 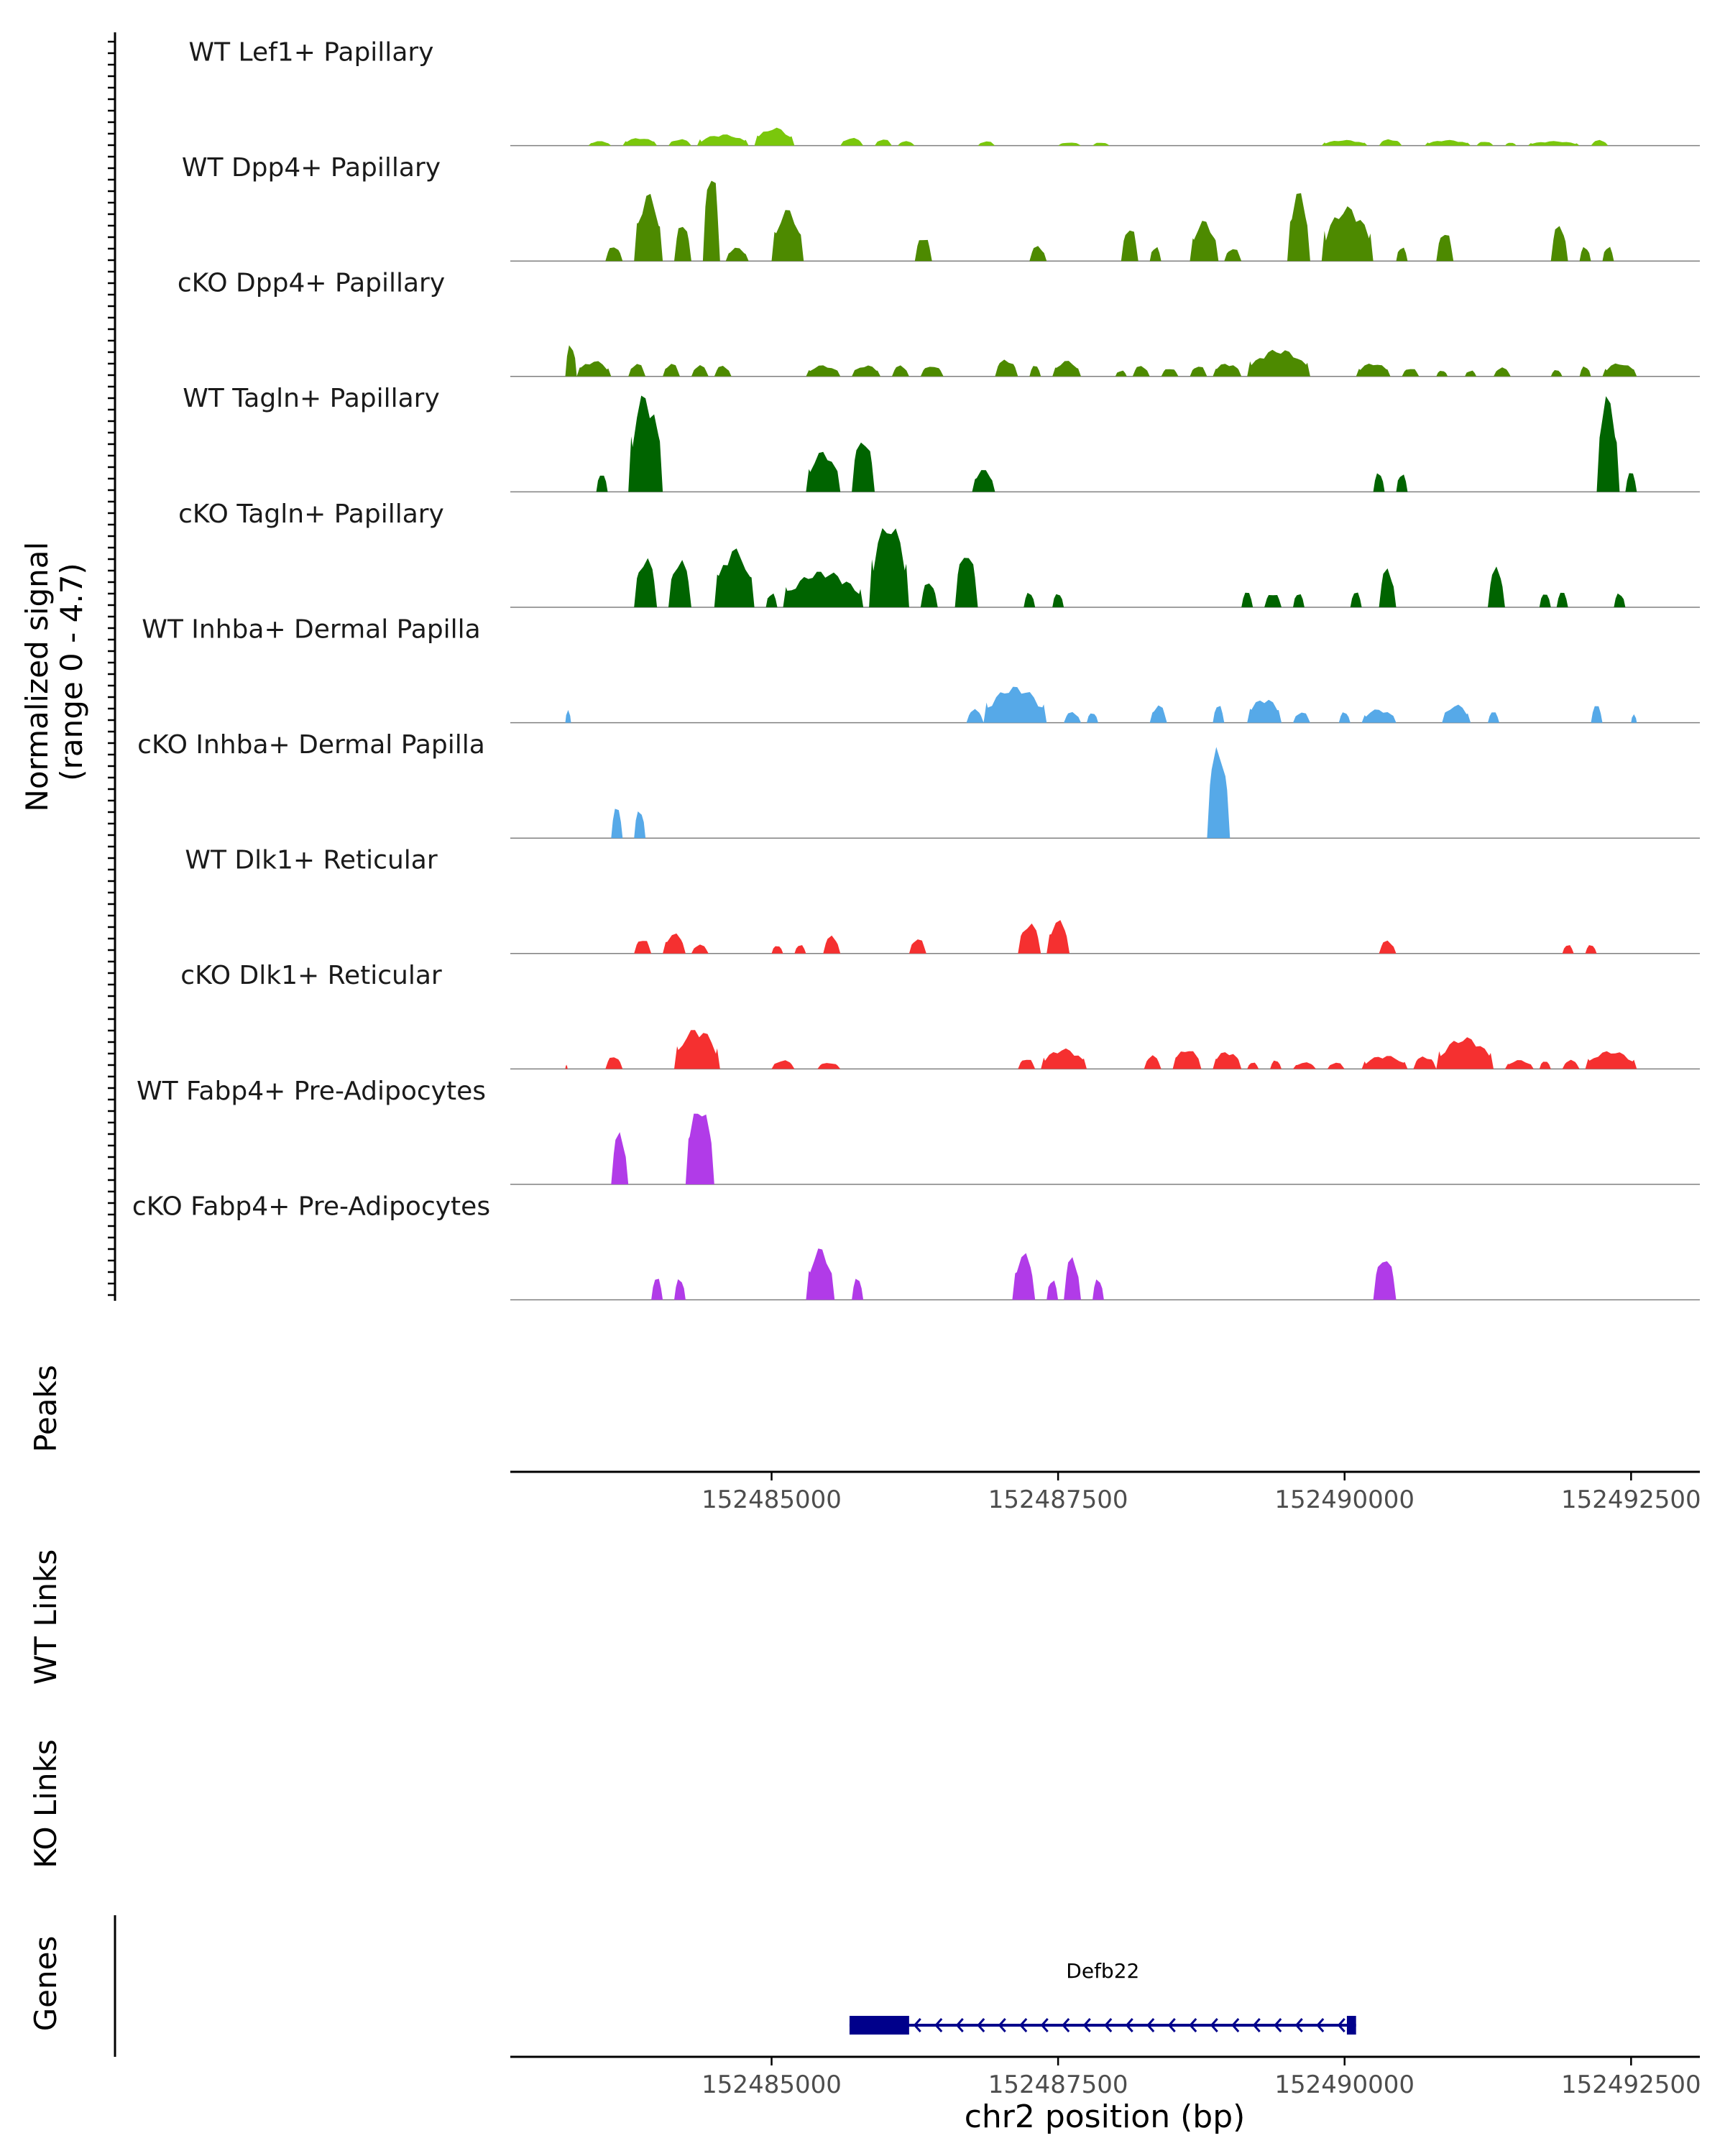 I want to click on track-label: WT Lef1+ Papillary, so click(x=311, y=52).